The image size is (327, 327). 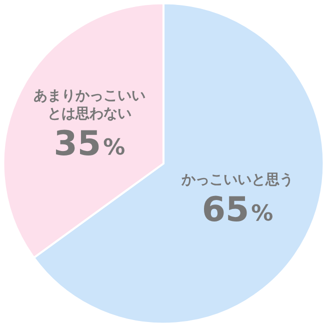 What do you see at coordinates (237, 180) in the screenshot?
I see `slice-label: かっこいいと思う` at bounding box center [237, 180].